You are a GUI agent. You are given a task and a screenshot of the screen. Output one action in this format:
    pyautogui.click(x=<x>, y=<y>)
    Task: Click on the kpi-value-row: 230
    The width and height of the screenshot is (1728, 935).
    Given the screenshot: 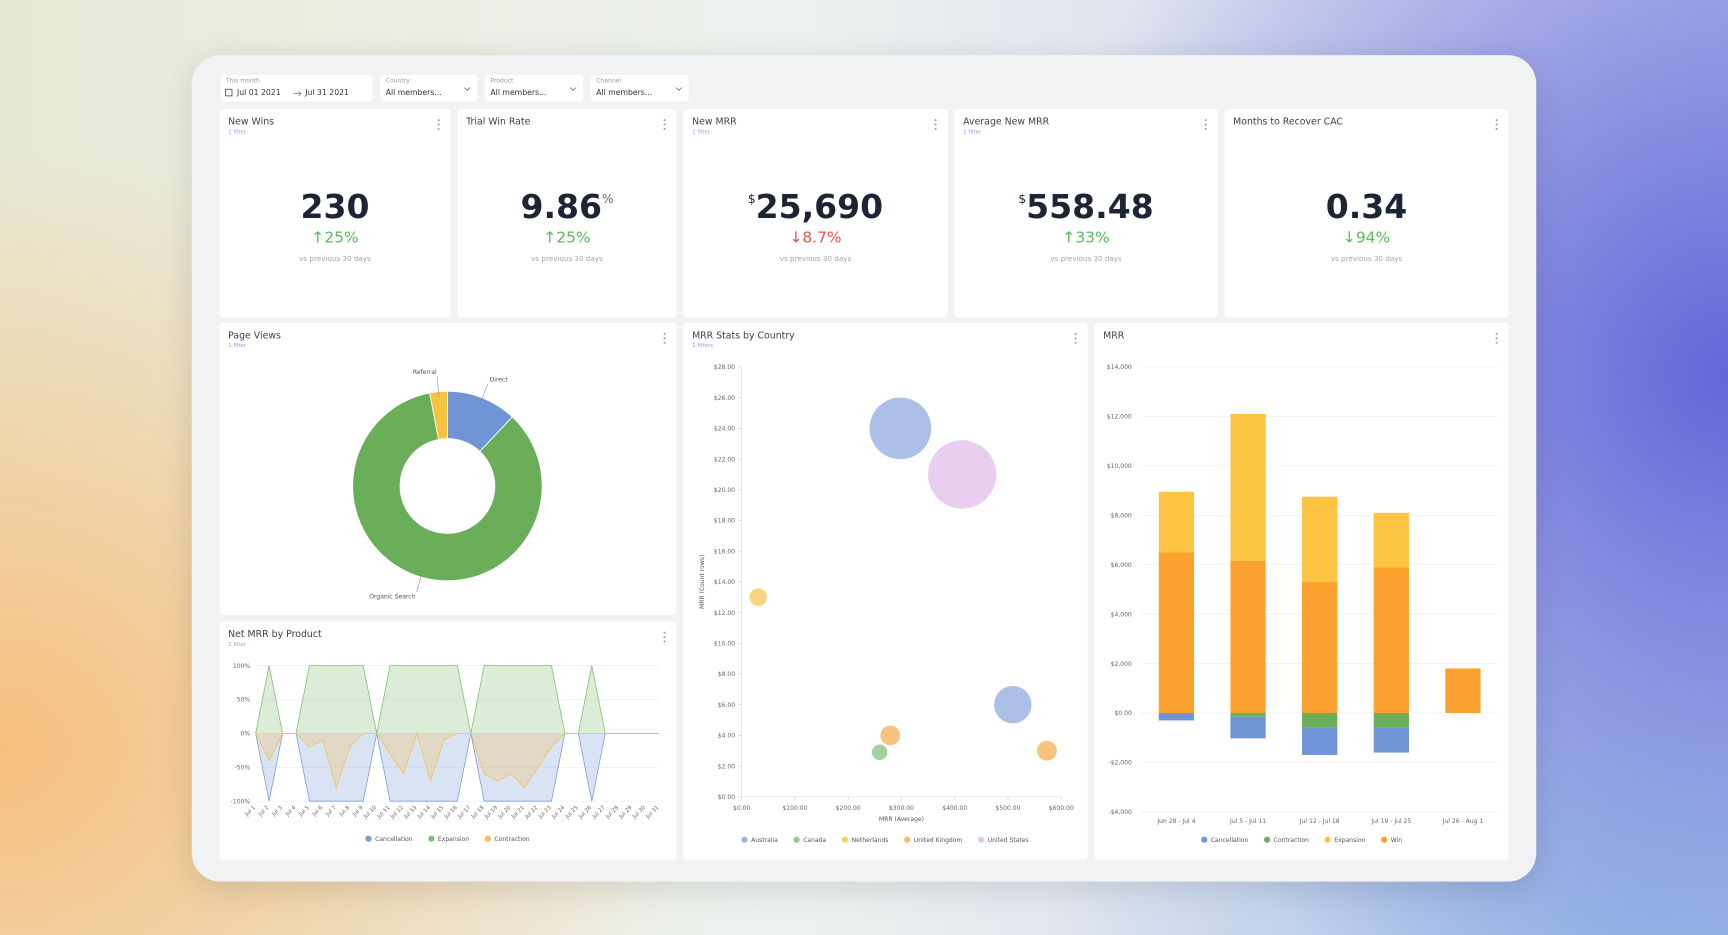 What is the action you would take?
    pyautogui.click(x=334, y=207)
    